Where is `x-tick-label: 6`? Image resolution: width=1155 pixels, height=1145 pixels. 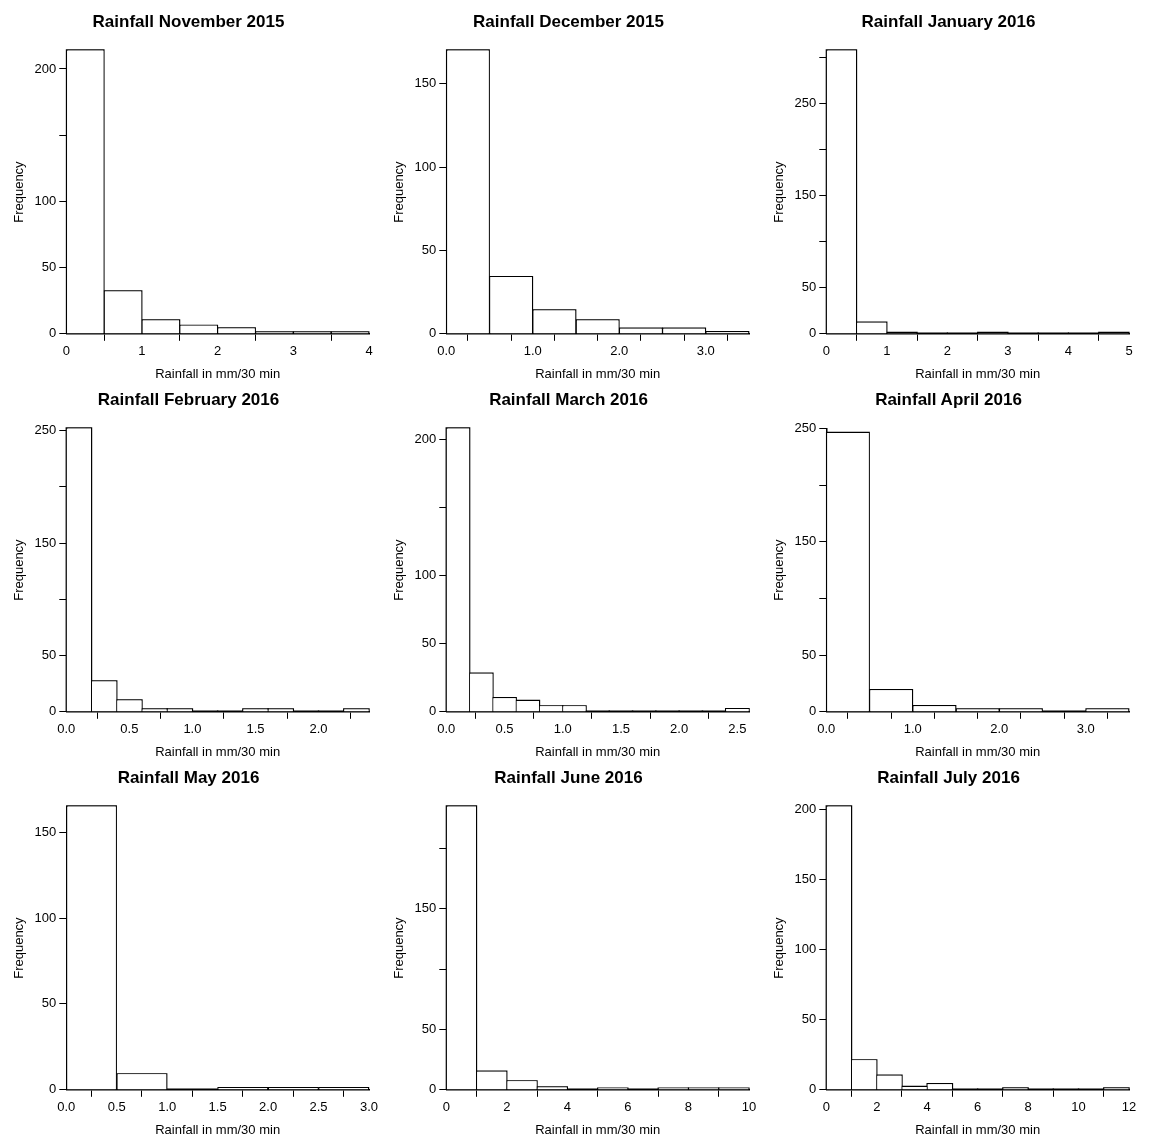
x-tick-label: 6 is located at coordinates (628, 1107).